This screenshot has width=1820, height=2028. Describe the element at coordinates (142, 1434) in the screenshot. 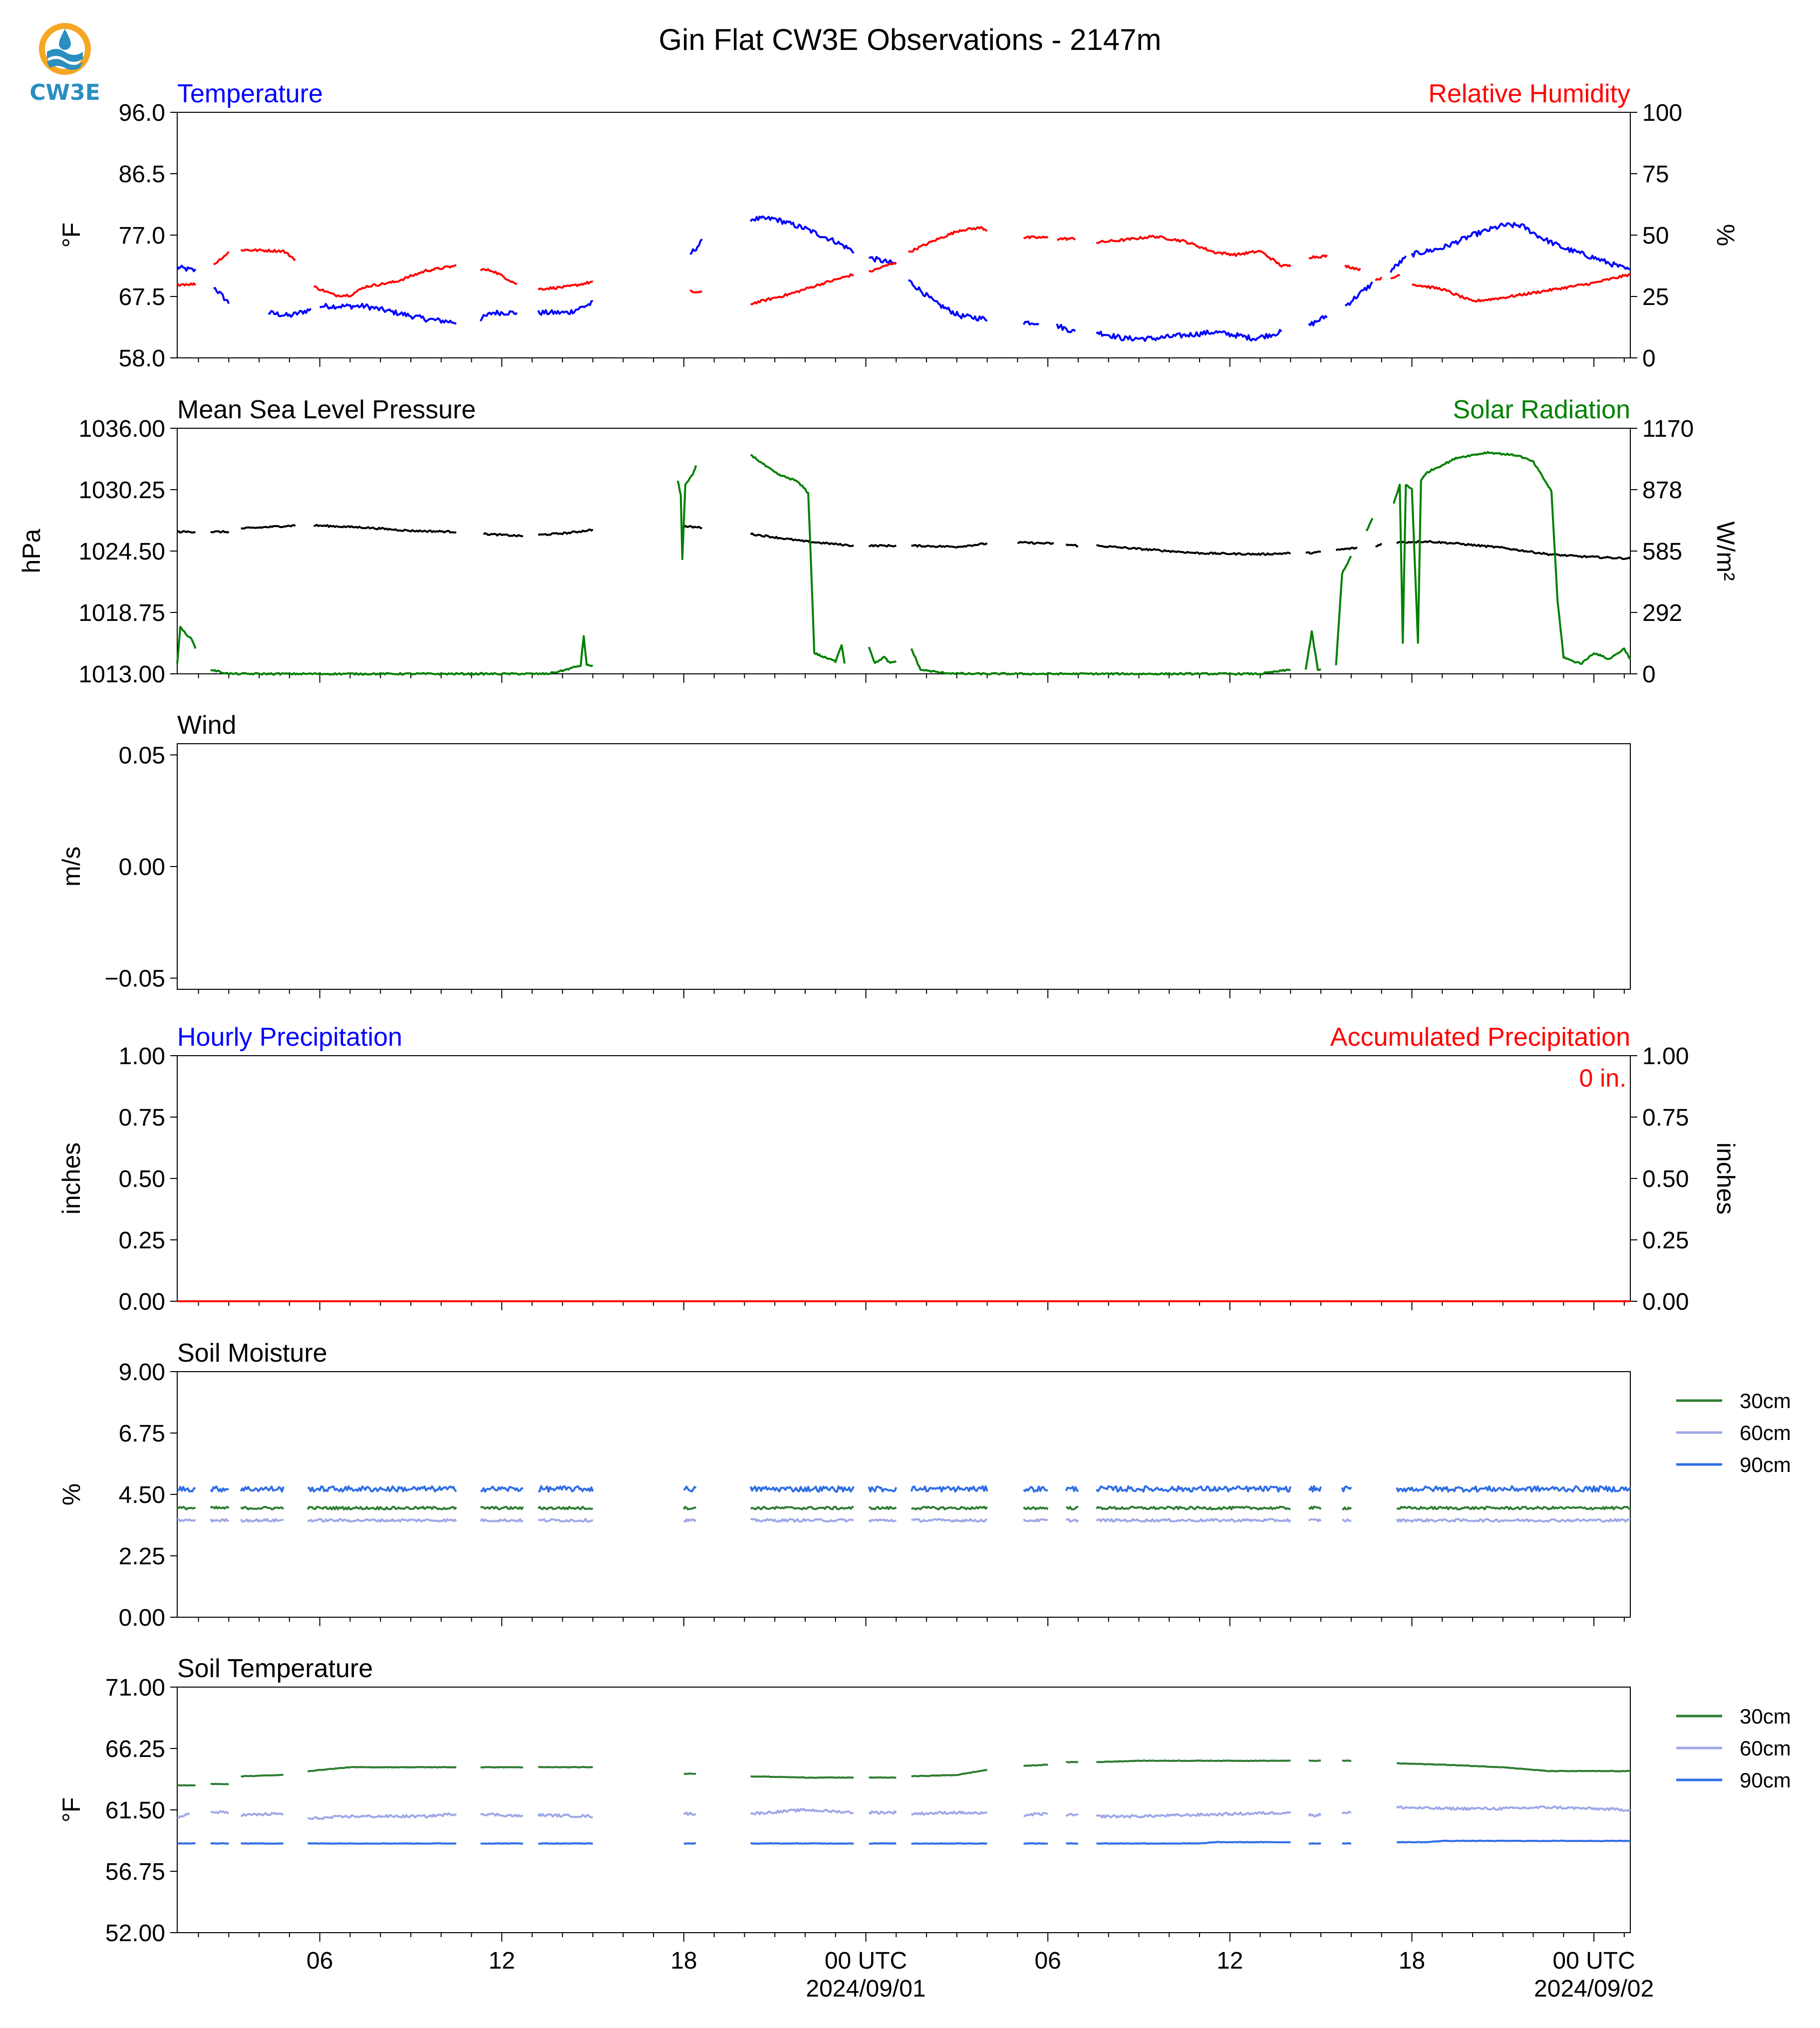

I see `y-tick-label: 6.75` at that location.